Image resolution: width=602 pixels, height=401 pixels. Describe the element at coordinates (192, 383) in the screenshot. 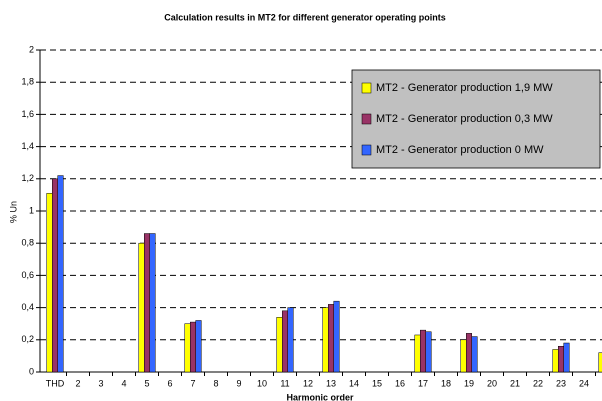

I see `x-tick-label: 7` at that location.